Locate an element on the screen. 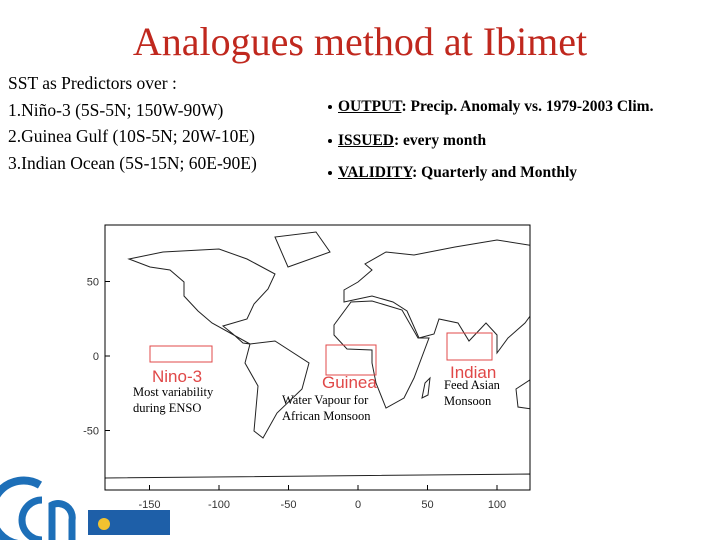 This screenshot has height=540, width=720. bullet: VALIDITY: Quarterly and Monthly is located at coordinates (452, 173).